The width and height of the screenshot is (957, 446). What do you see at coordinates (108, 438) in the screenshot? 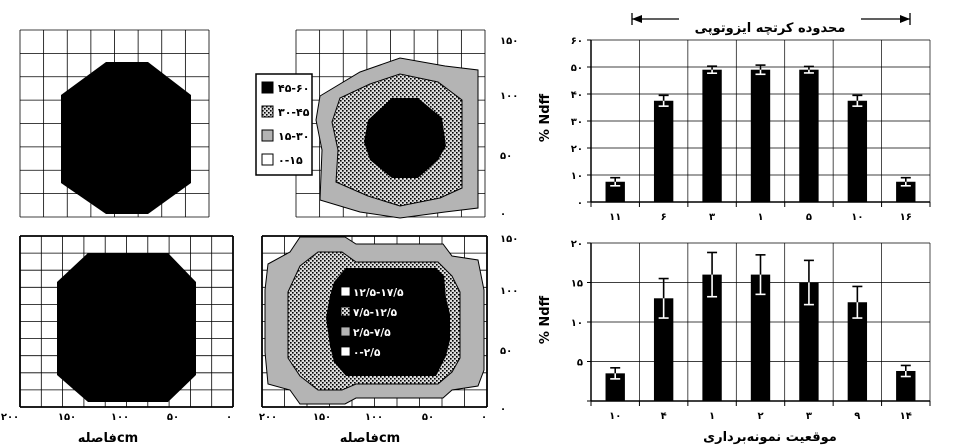
I see `map-xlabel-left: فاصلهcm` at bounding box center [108, 438].